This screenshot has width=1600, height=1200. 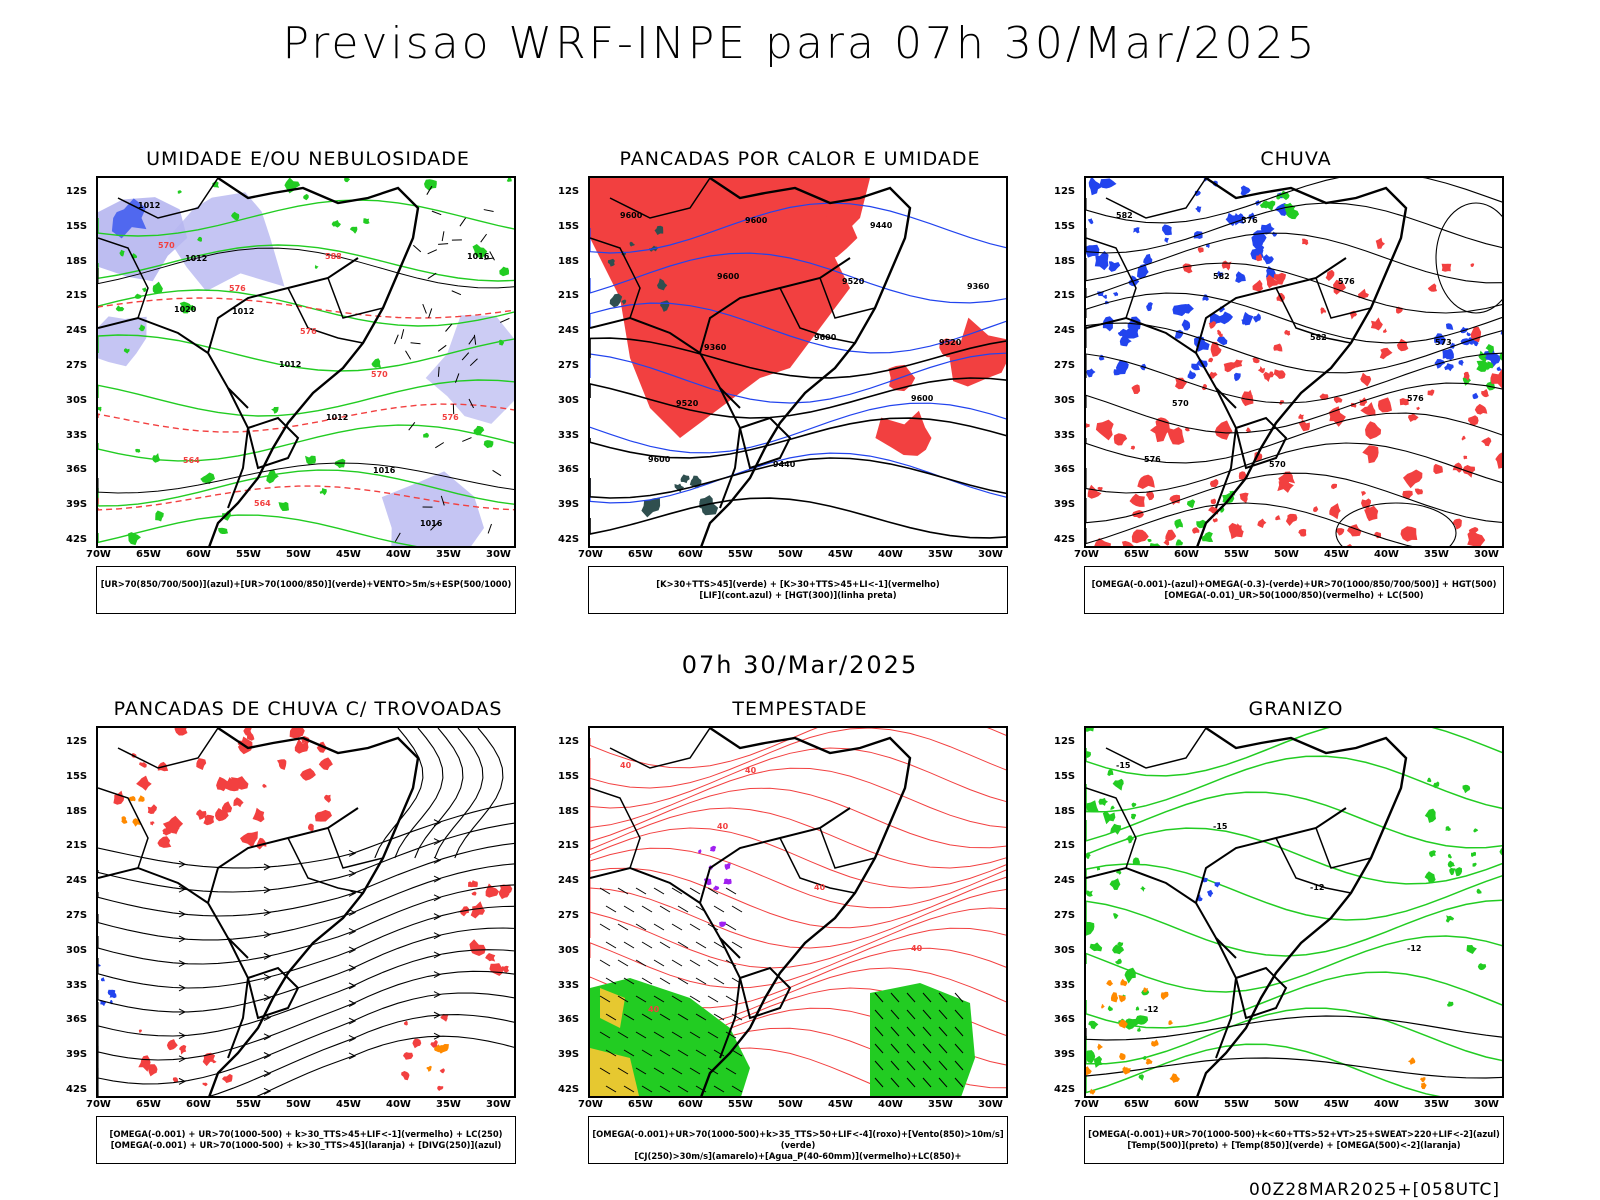 I want to click on lat-tick-label: 36S, so click(x=77, y=1020).